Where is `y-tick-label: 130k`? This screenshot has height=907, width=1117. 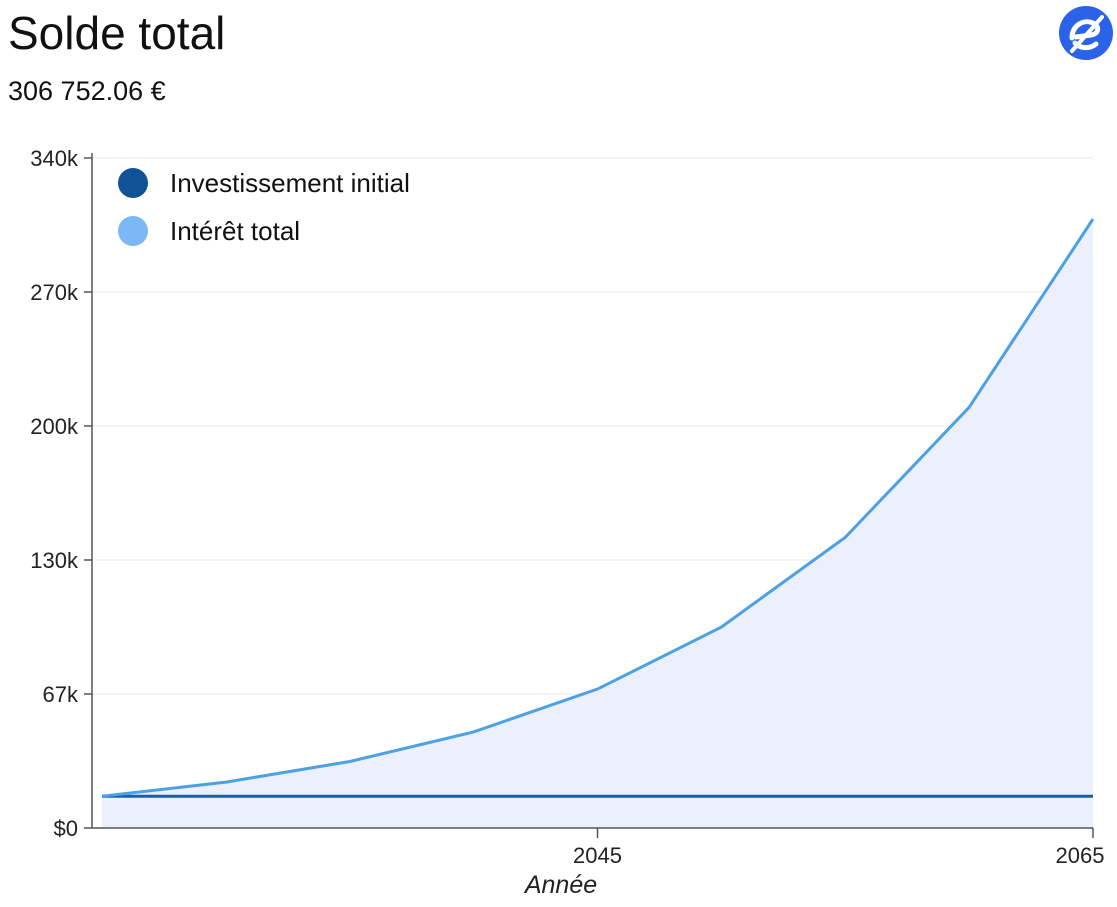
y-tick-label: 130k is located at coordinates (54, 560).